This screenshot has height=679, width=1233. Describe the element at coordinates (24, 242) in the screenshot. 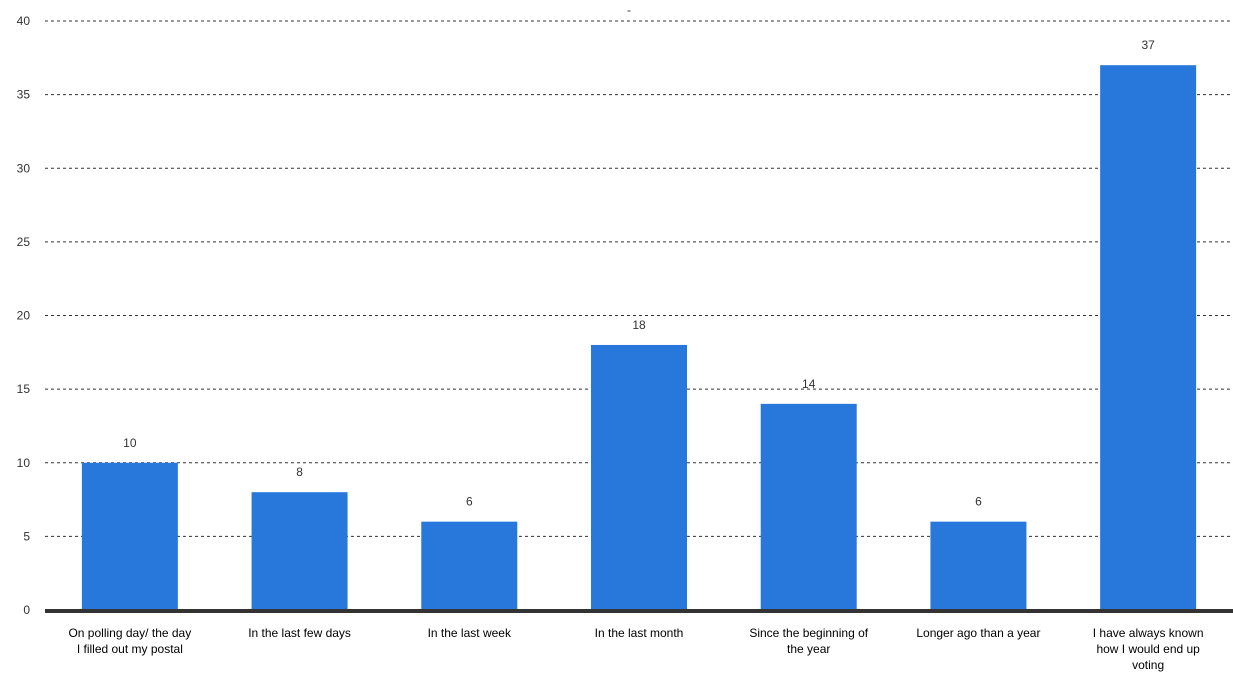

I see `y-tick-label-25: 25` at that location.